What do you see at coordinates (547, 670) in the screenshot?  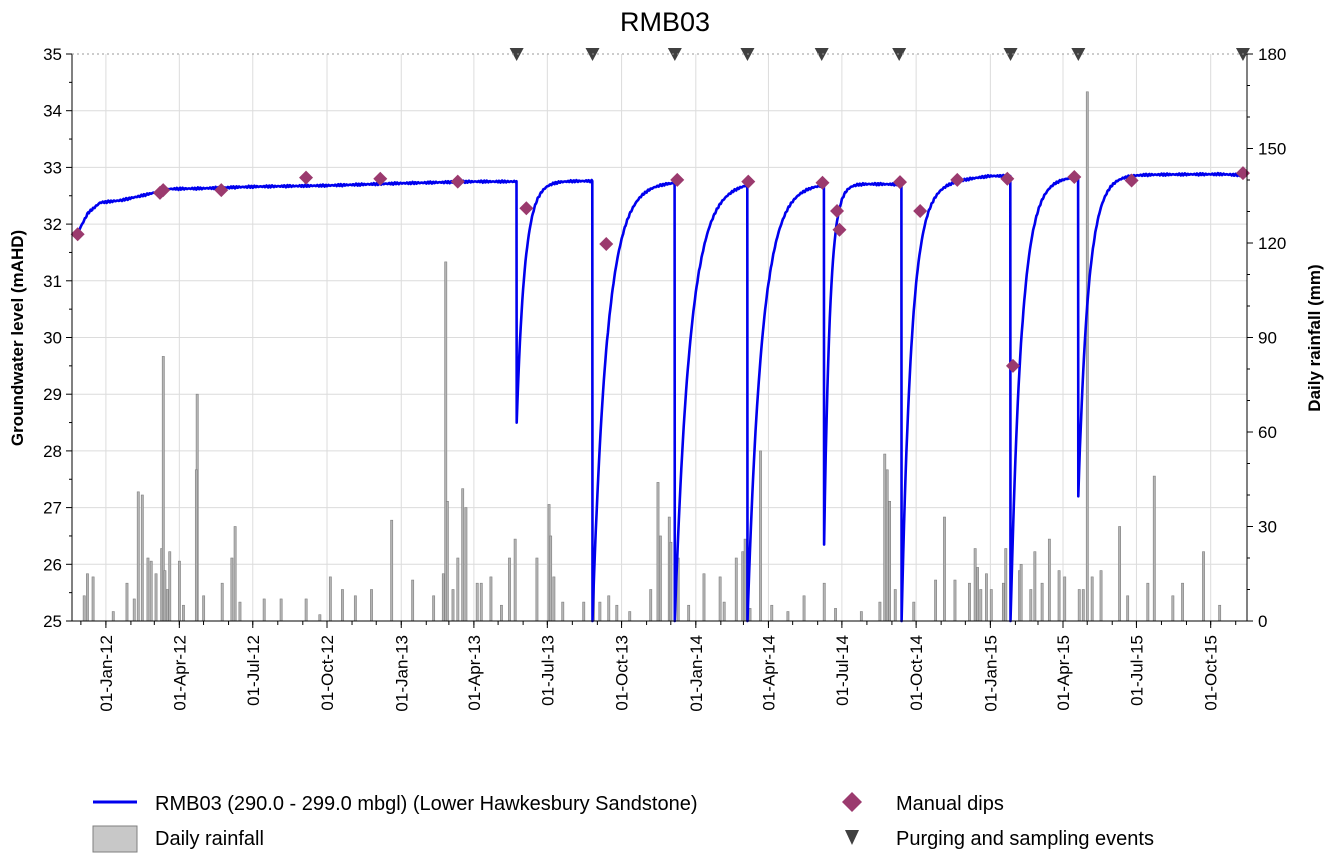 I see `x-tick-label: 01-Jul-13` at bounding box center [547, 670].